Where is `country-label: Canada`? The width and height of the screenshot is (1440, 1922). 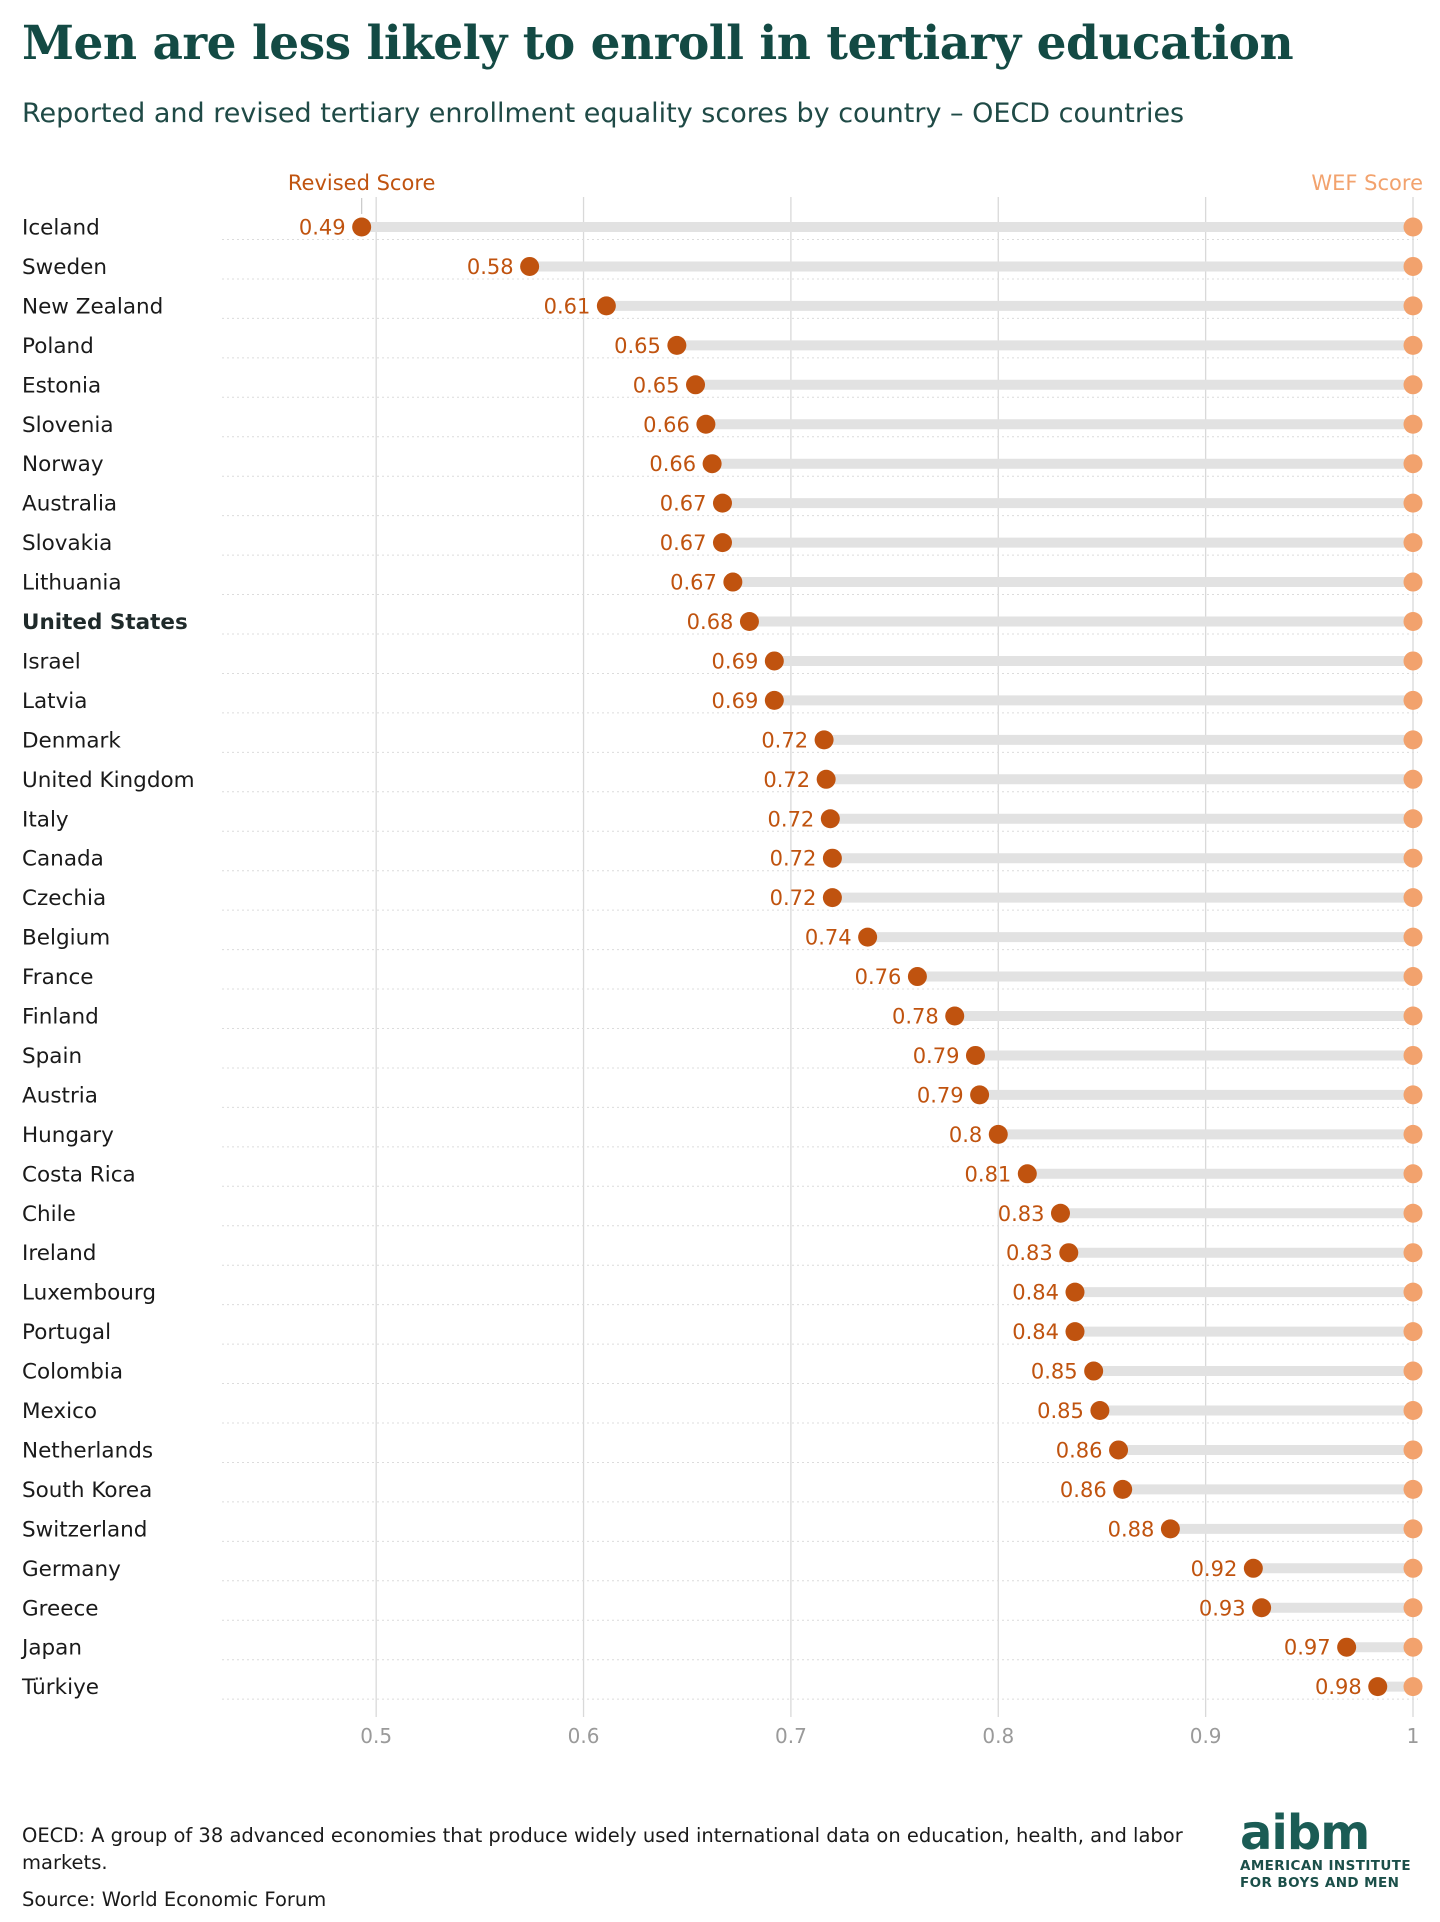 country-label: Canada is located at coordinates (63, 859).